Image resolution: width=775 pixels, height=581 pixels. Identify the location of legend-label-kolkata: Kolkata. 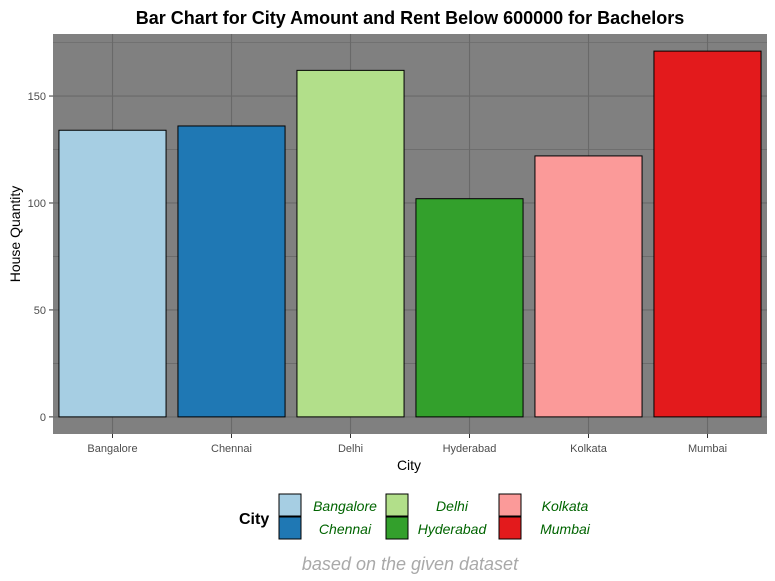
(565, 506).